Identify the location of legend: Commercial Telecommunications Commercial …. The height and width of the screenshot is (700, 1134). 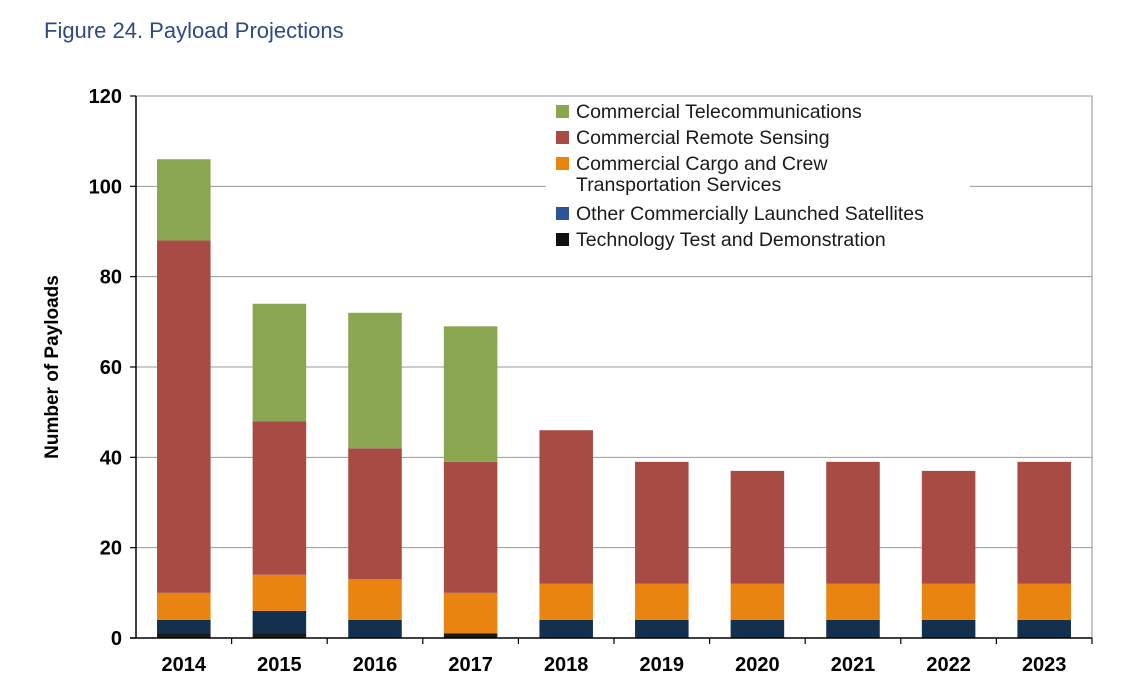
(758, 176).